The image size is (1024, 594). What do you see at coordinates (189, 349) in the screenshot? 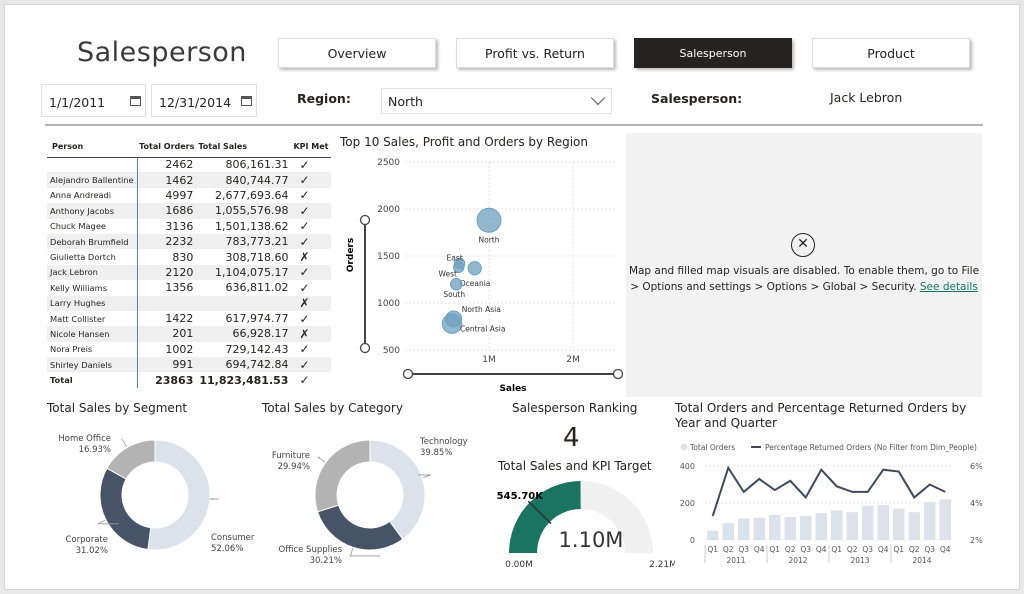
I see `table-row: Nora Preis 1002 729,142.43 ✓` at bounding box center [189, 349].